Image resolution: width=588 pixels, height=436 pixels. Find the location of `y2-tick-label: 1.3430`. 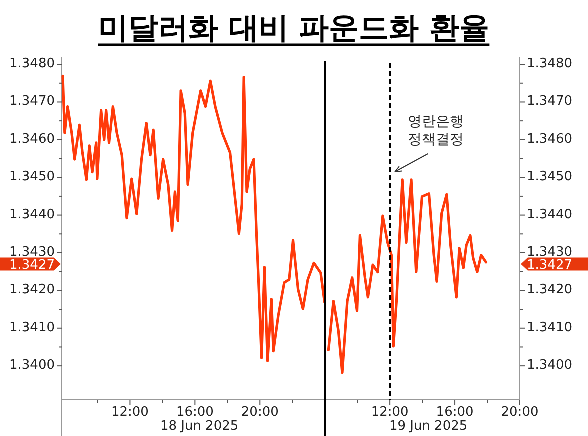

y2-tick-label: 1.3430 is located at coordinates (549, 252).